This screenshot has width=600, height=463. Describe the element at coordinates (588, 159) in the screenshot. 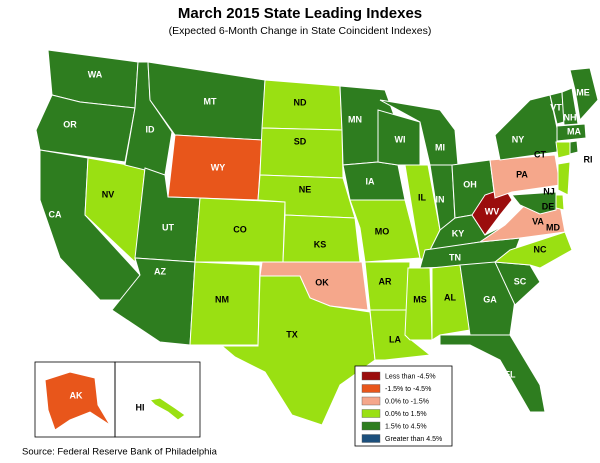

I see `state-label: RI` at that location.